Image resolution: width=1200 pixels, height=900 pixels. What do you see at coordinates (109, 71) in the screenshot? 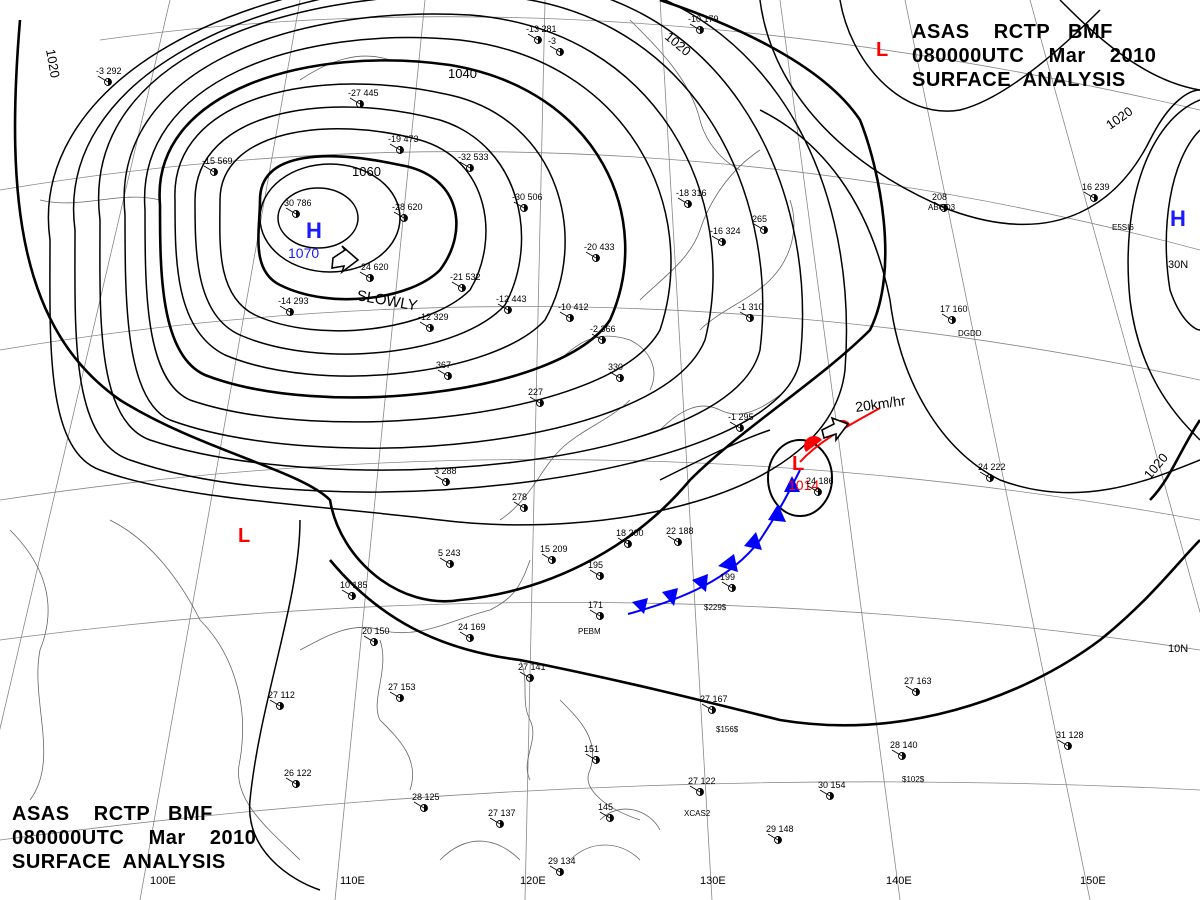
I see `station-value: -3 292` at bounding box center [109, 71].